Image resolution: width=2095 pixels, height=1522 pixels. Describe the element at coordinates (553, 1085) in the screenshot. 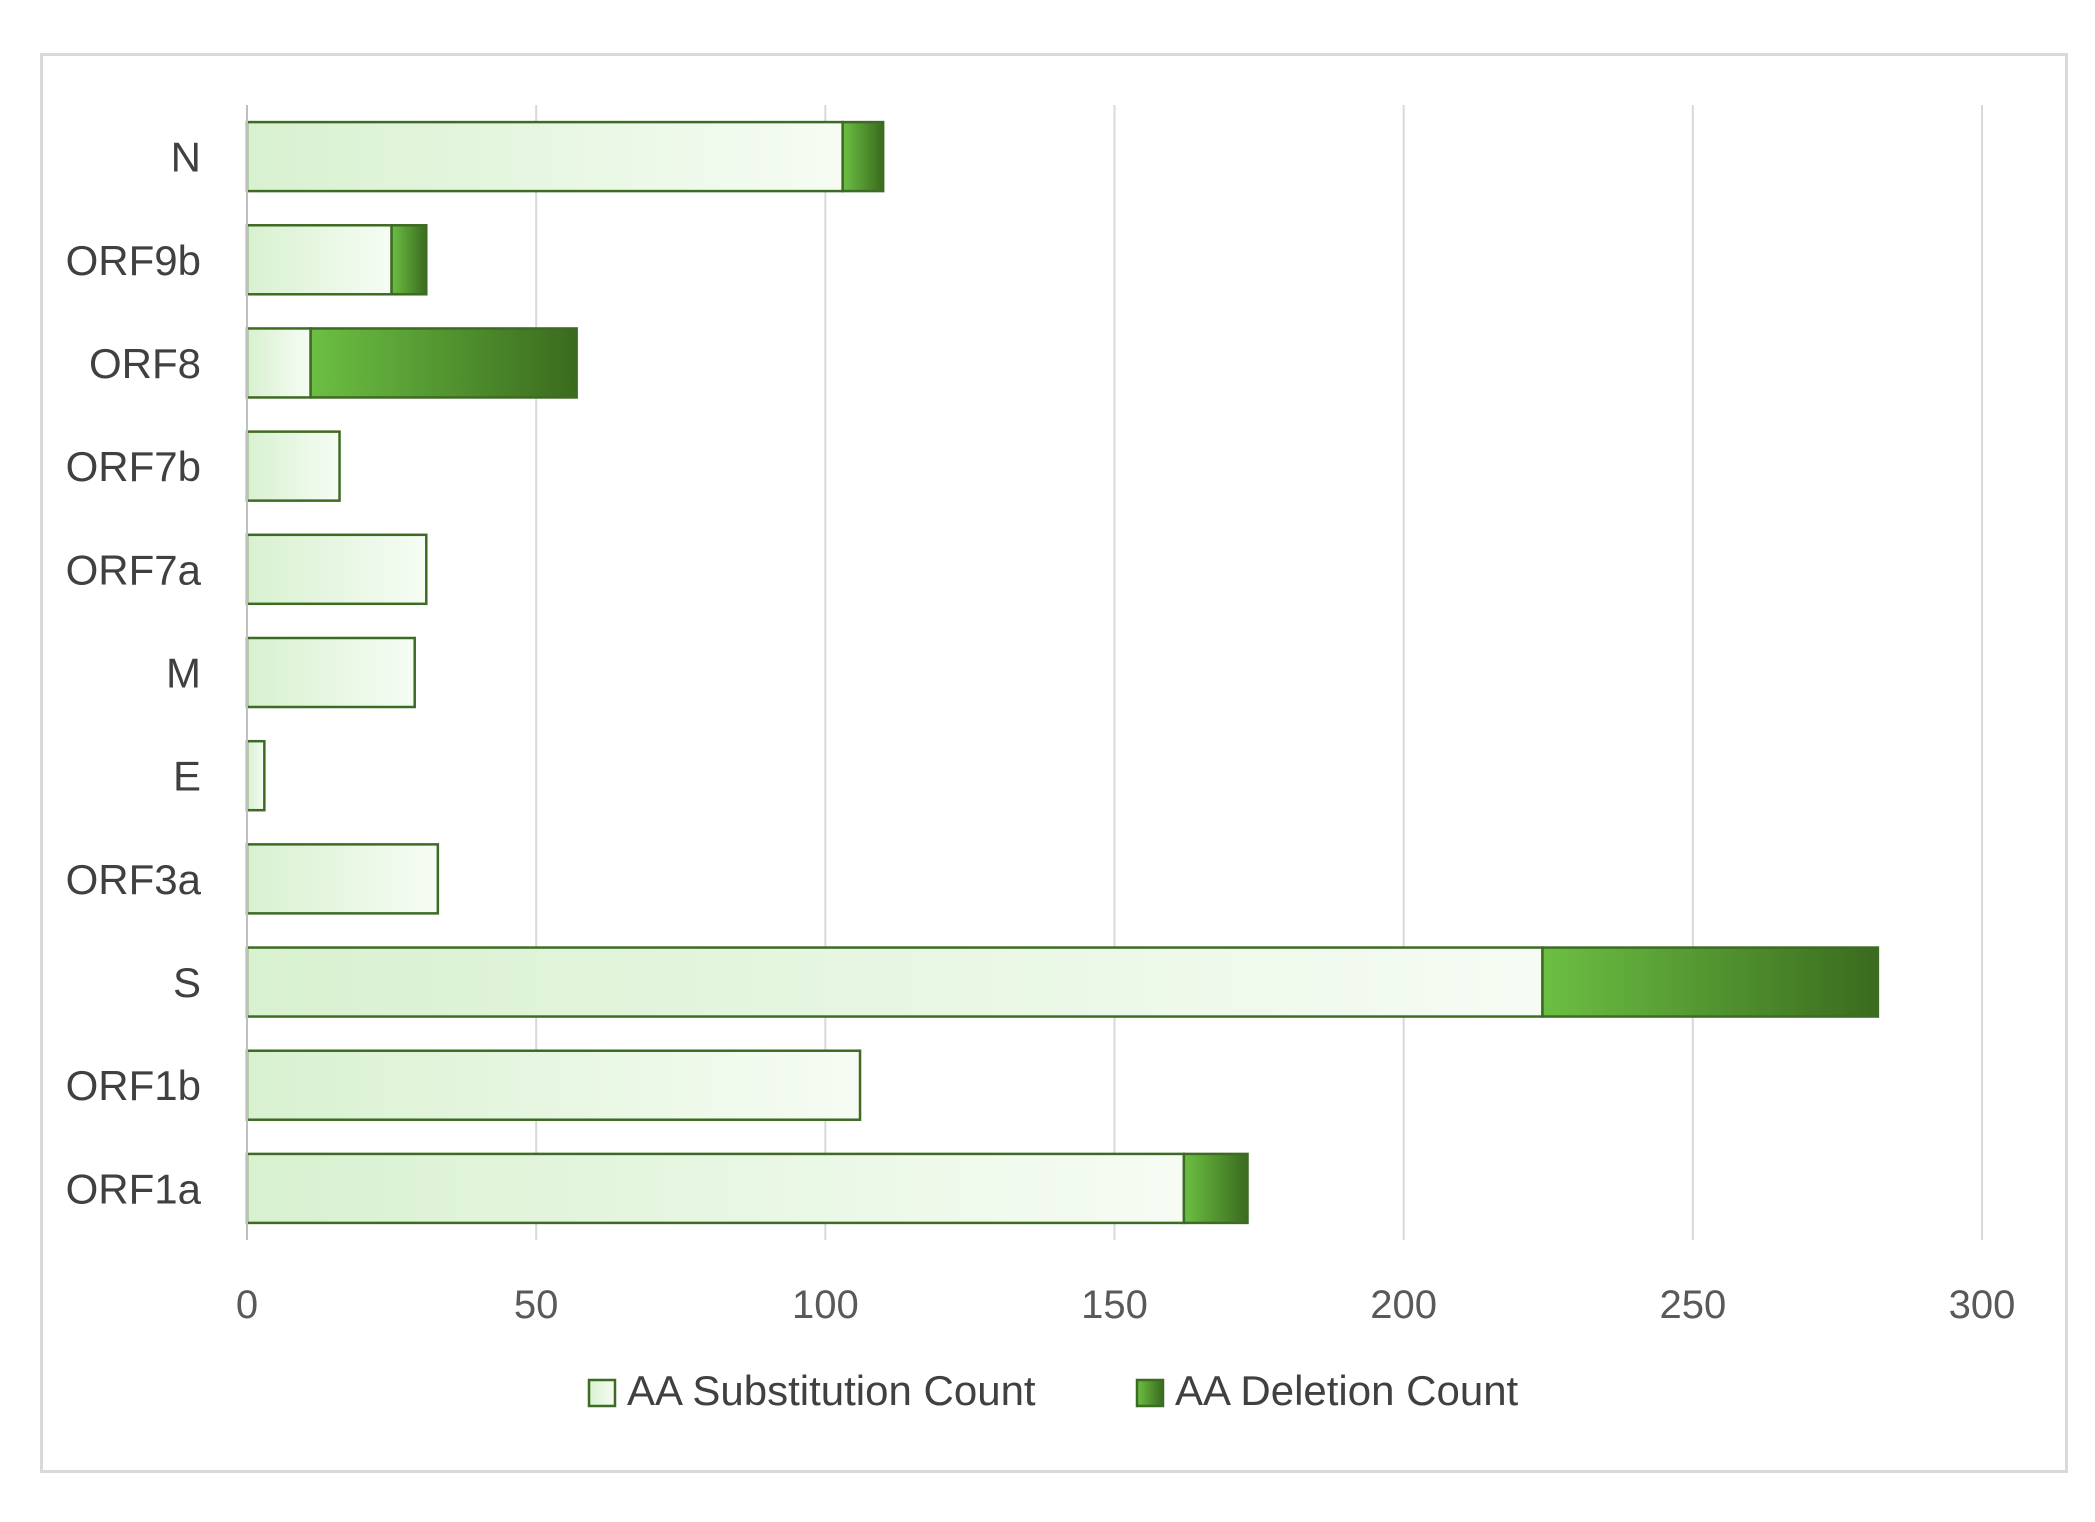

I see `bar-substitution-orf1b` at that location.